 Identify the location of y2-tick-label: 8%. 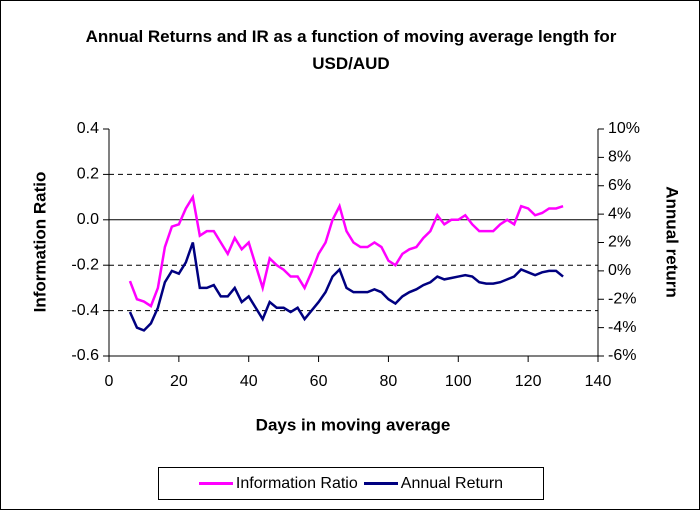
(619, 157).